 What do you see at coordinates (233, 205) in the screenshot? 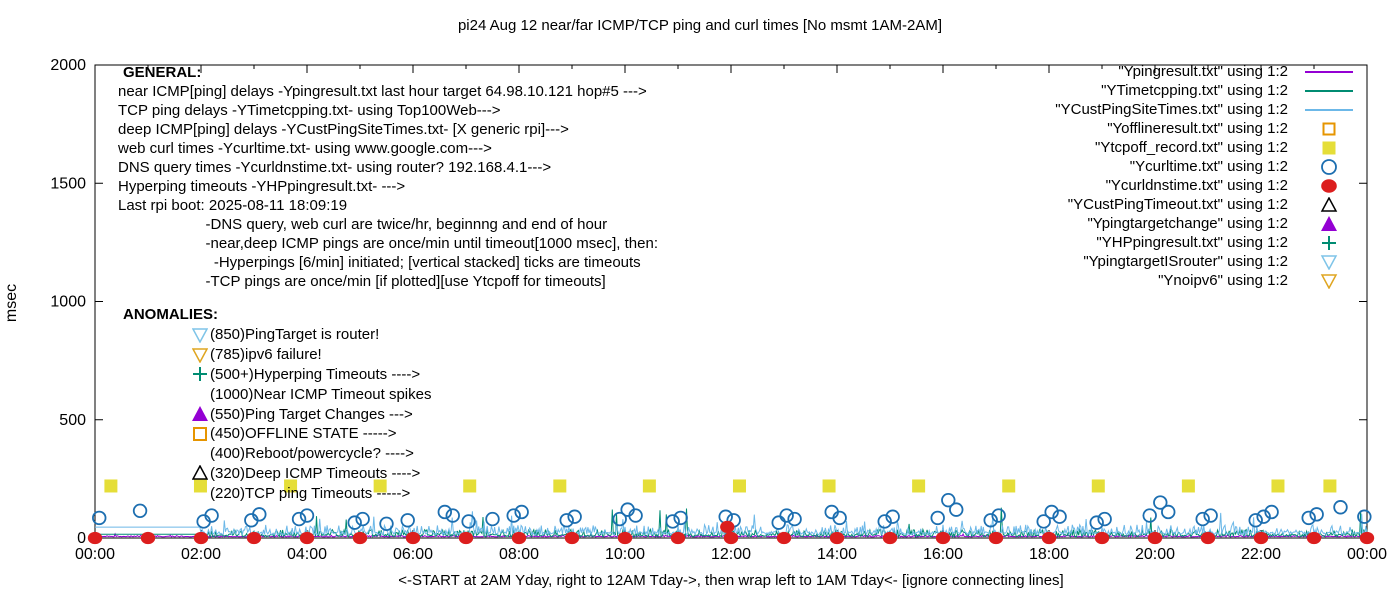
I see `general-line: Last rpi boot: 2025-08-11 18:09:19` at bounding box center [233, 205].